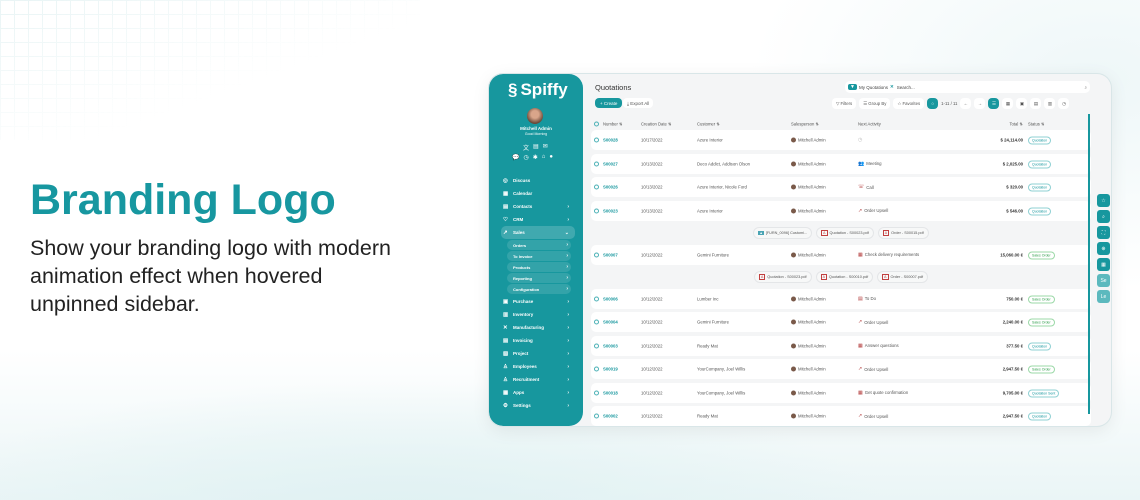  What do you see at coordinates (538, 193) in the screenshot?
I see `sidebar-item-calendar: ▦ Calendar` at bounding box center [538, 193].